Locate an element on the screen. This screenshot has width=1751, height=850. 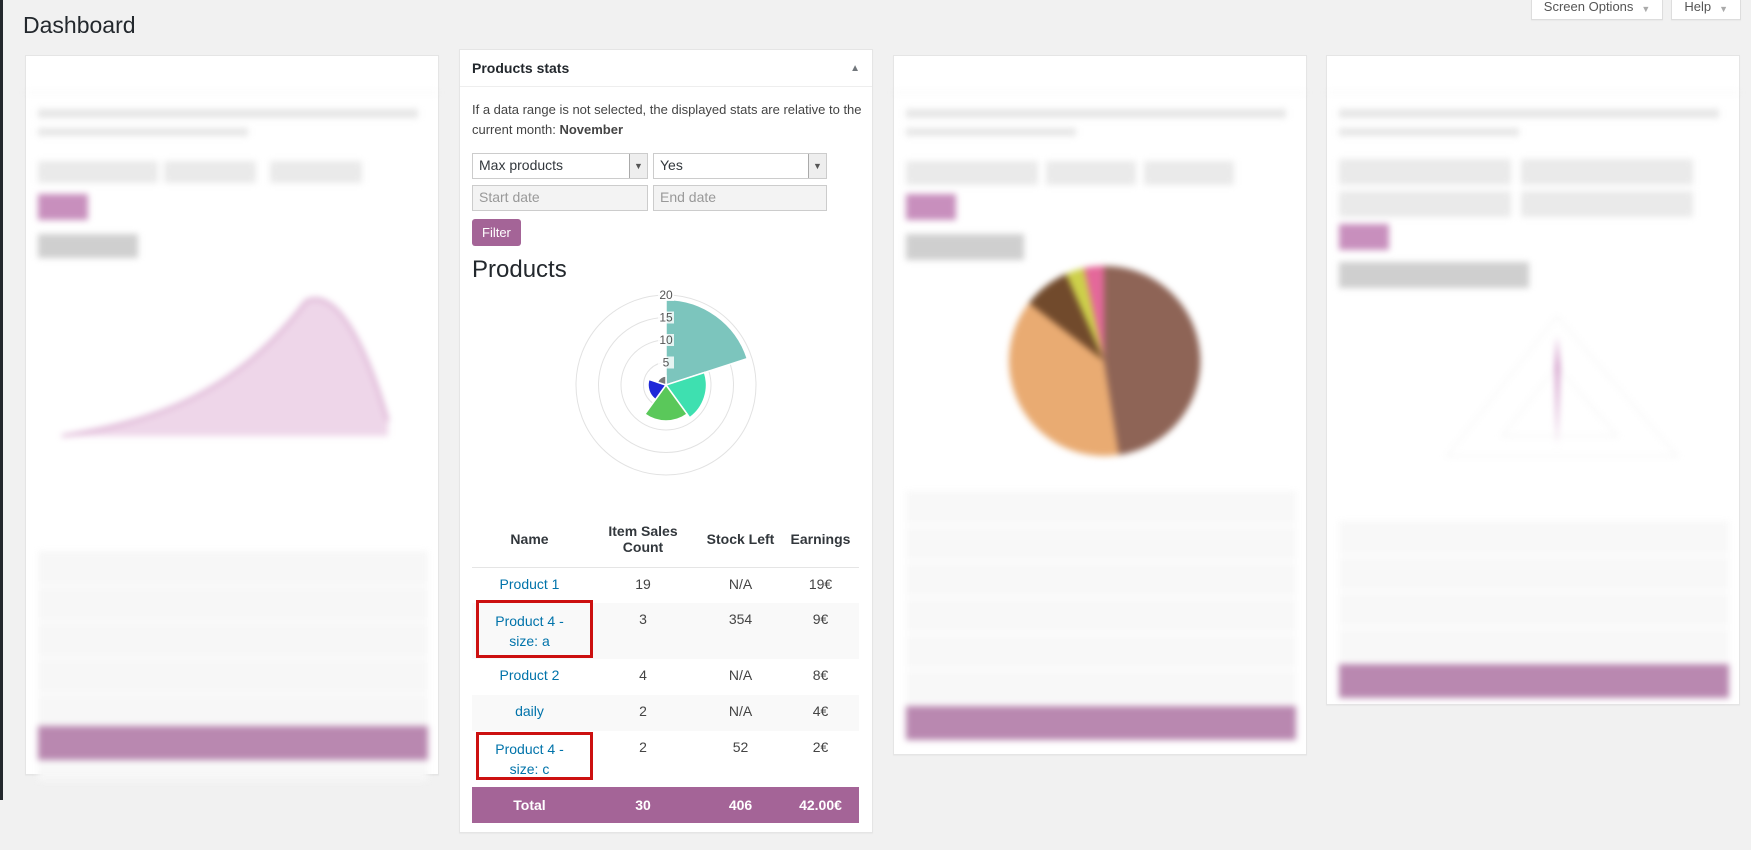
col-earnings: Earnings is located at coordinates (820, 539).